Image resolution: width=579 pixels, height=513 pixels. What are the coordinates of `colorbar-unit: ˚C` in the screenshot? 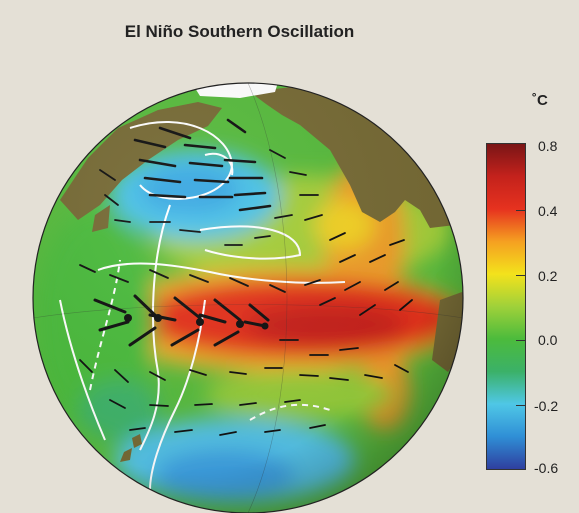 It's located at (540, 100).